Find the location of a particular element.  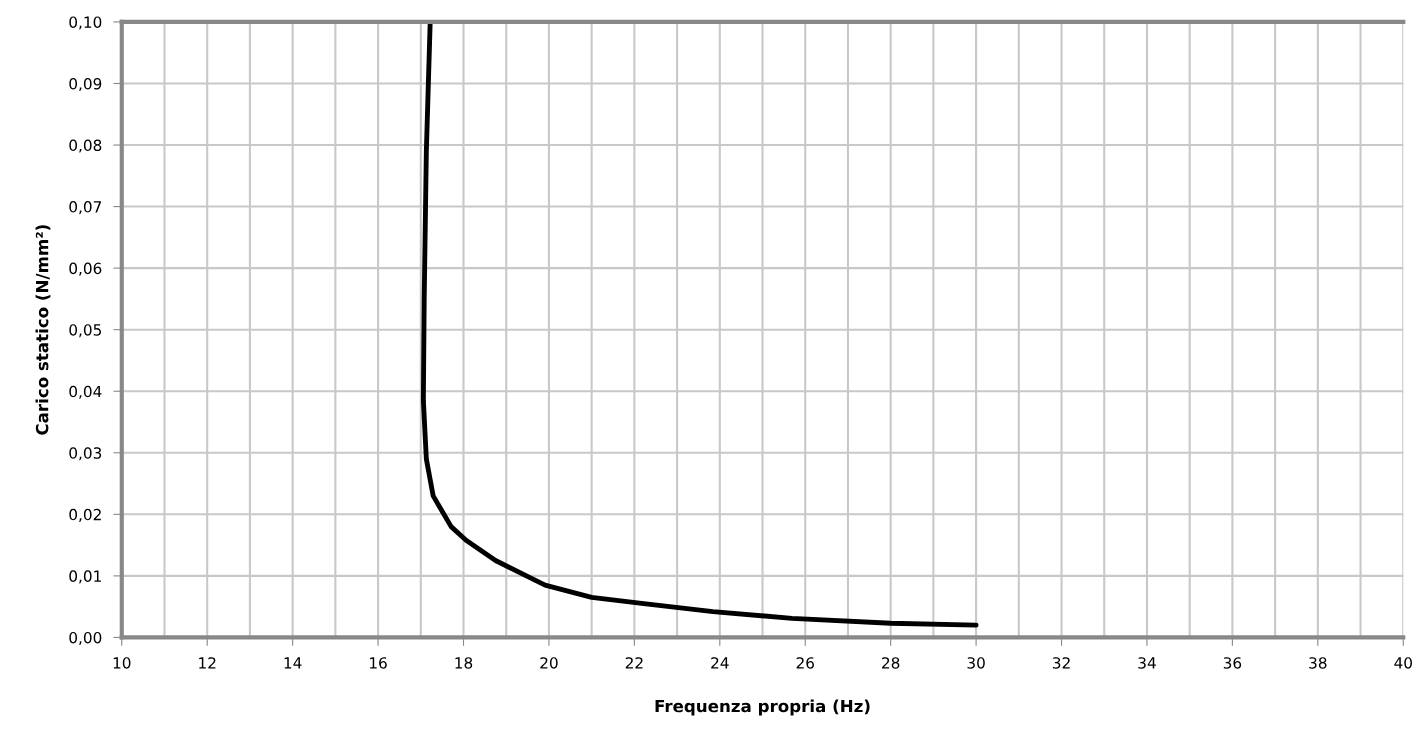

x-axis-title: Frequenza propria (Hz) is located at coordinates (762, 707).